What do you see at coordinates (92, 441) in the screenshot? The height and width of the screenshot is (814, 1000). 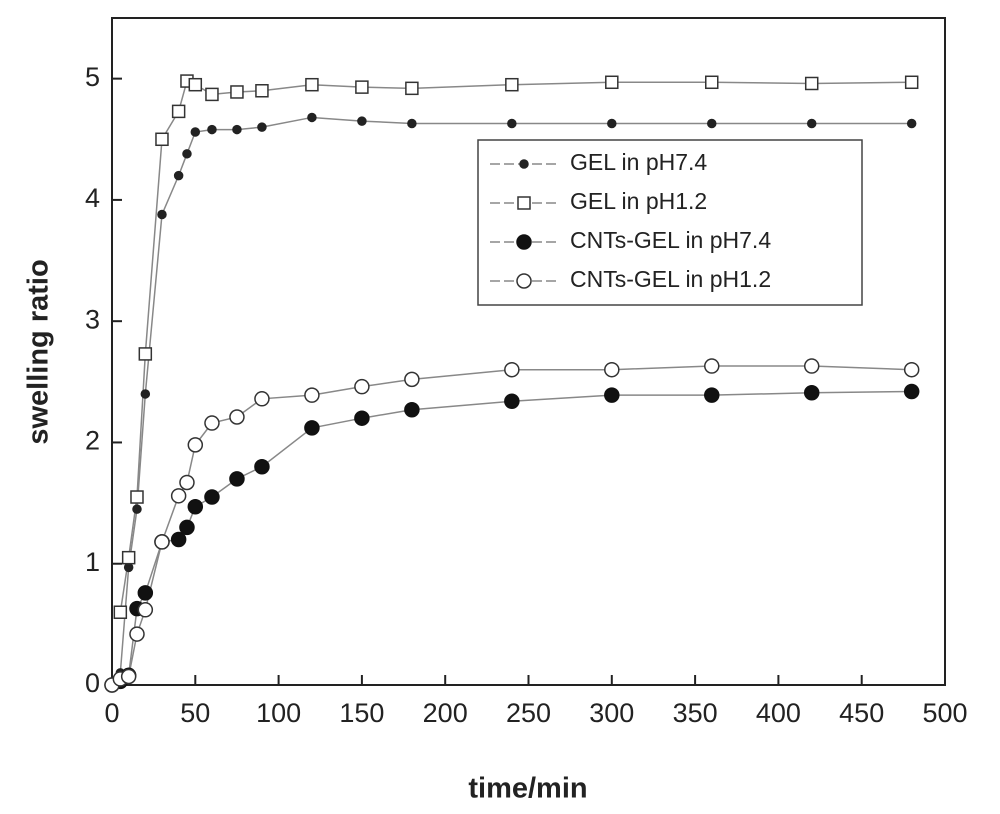 I see `y-tick-label: 2` at bounding box center [92, 441].